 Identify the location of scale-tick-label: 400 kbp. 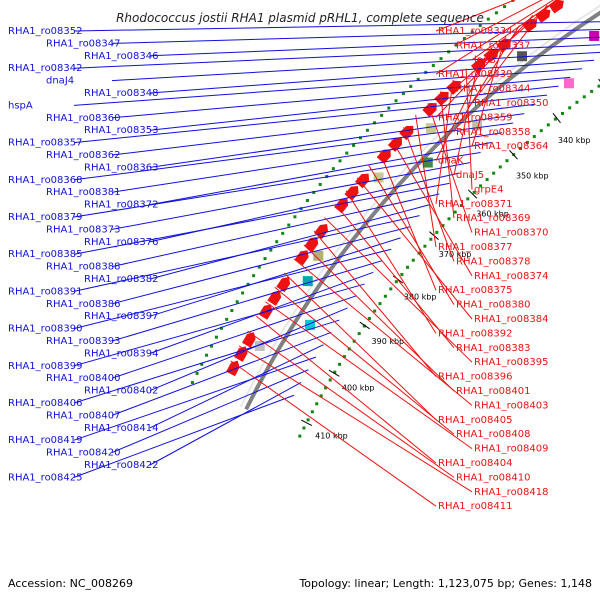
(358, 388).